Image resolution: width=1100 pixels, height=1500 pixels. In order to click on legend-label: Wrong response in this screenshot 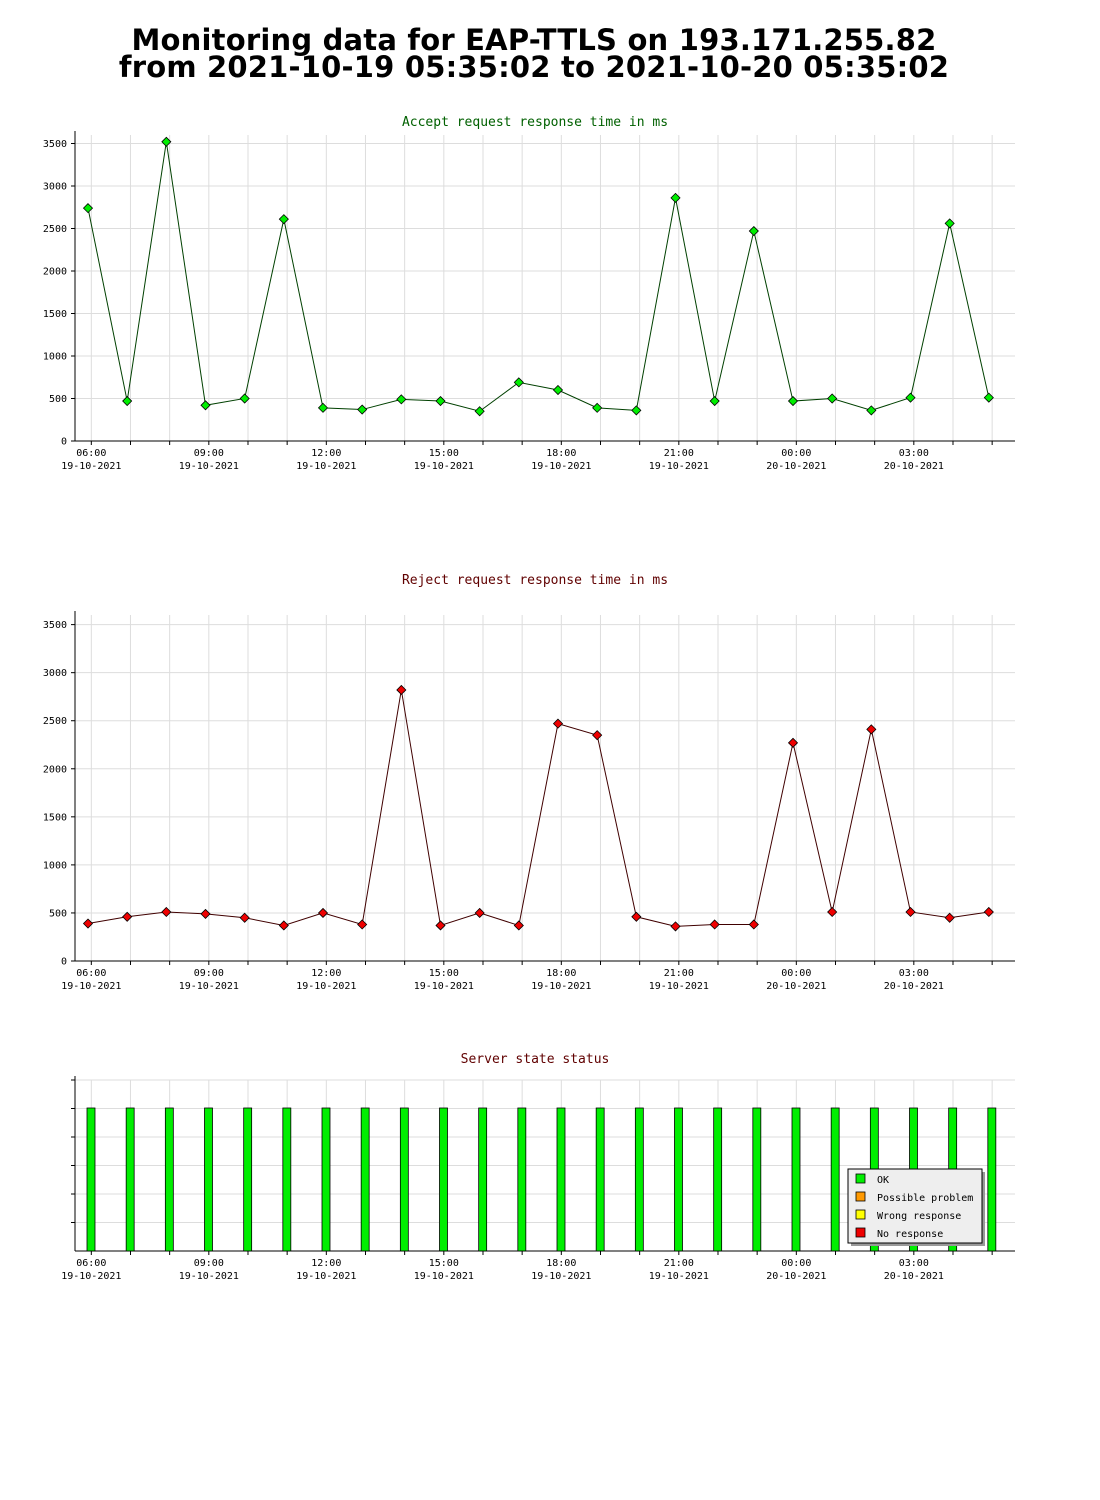, I will do `click(919, 1216)`.